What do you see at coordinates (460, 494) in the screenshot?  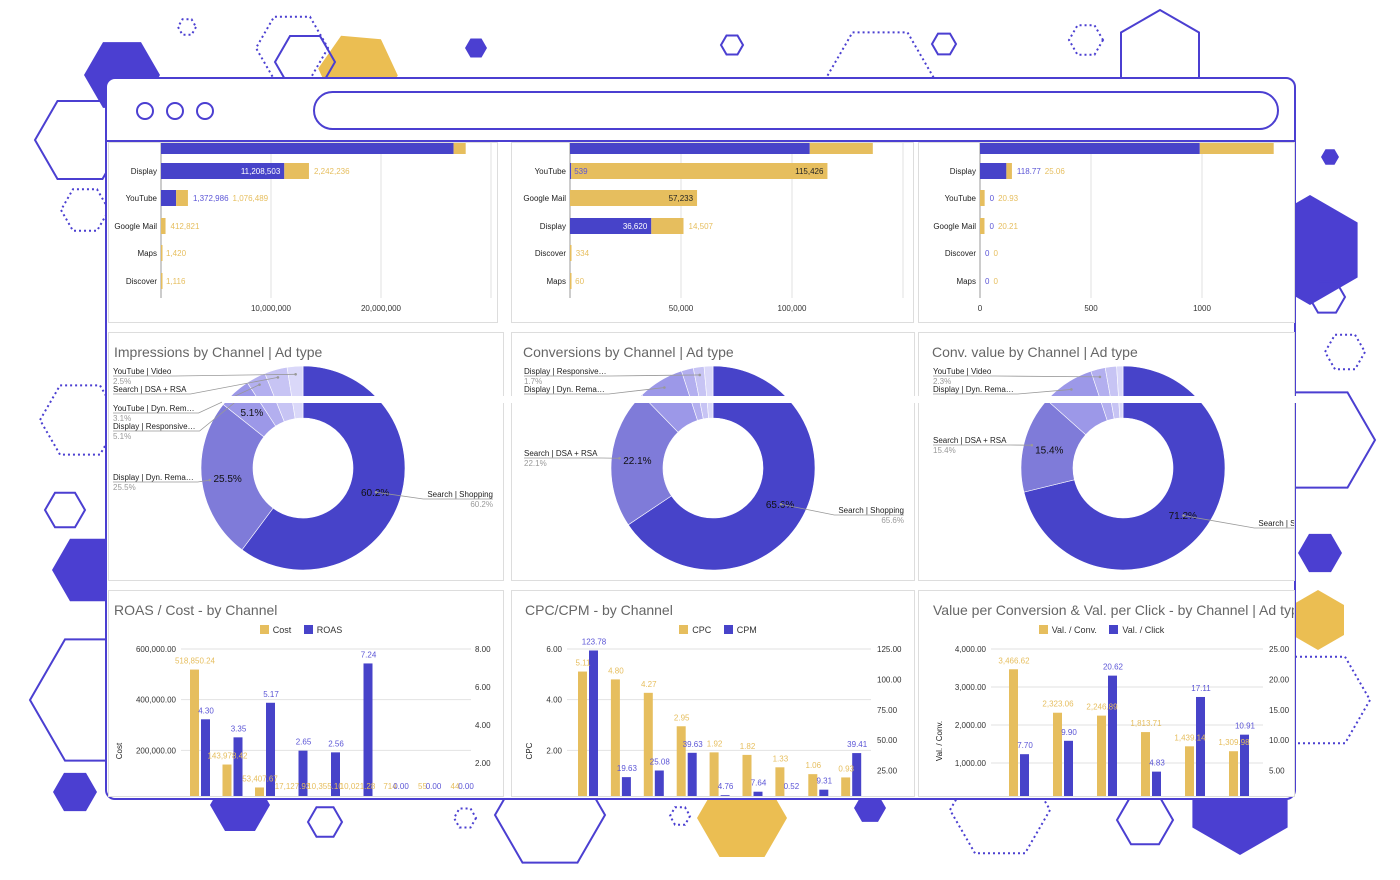 I see `slice-name-label: Search | Shopping` at bounding box center [460, 494].